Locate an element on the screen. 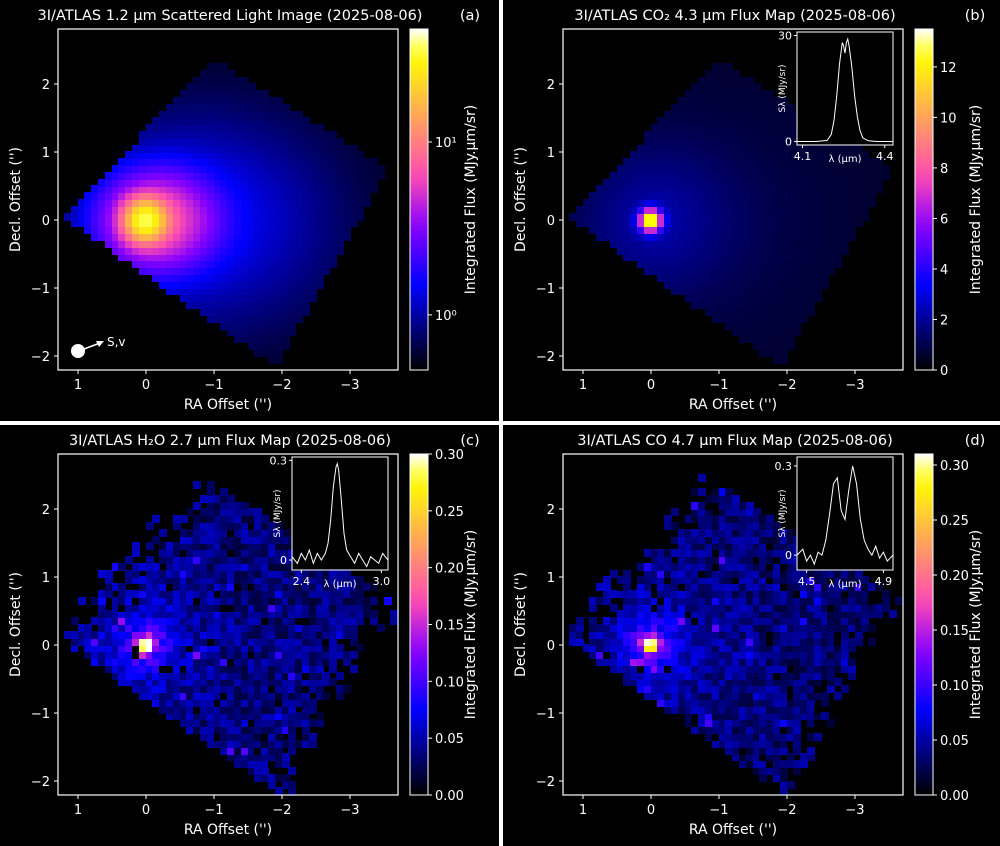 The height and width of the screenshot is (846, 1000). colorbar-tick-label: 6 is located at coordinates (944, 219).